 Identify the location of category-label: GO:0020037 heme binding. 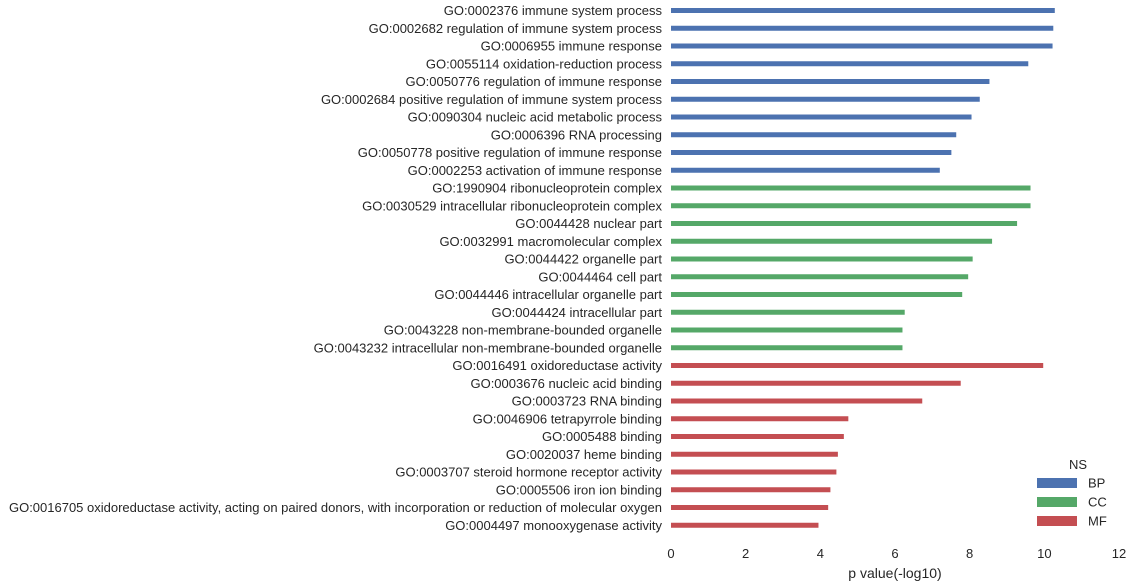
(584, 454).